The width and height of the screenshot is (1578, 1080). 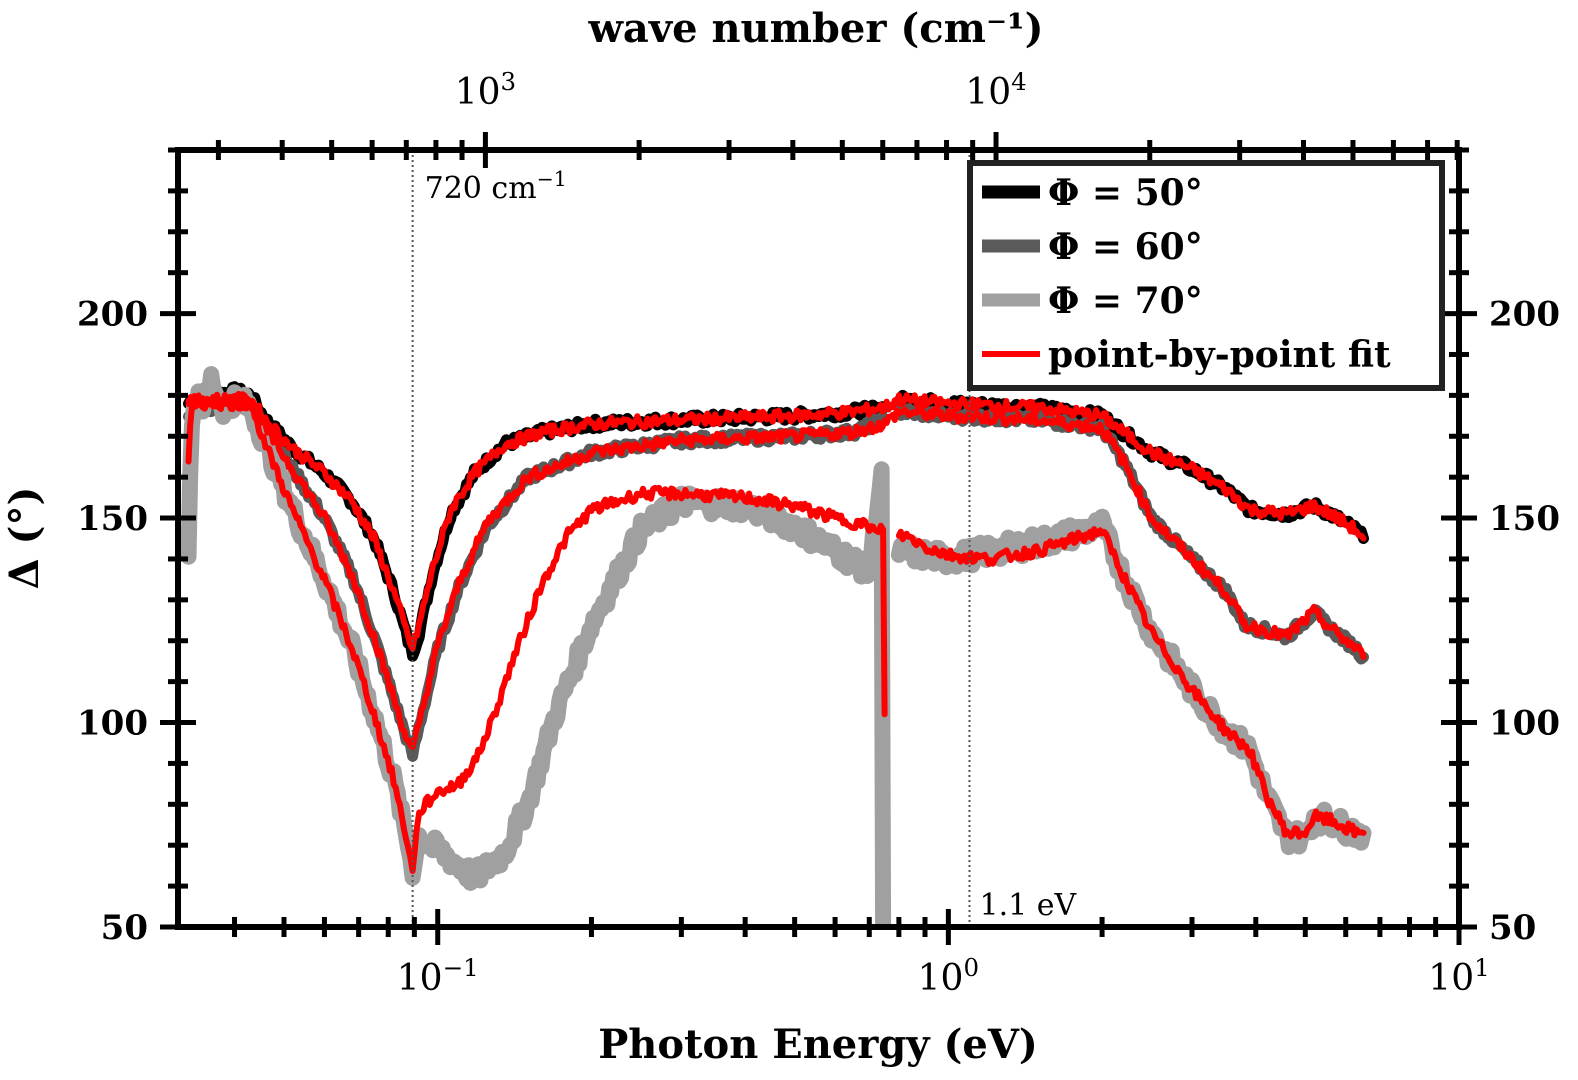 I want to click on top-axis-title: wave number (cm⁻¹), so click(x=815, y=28).